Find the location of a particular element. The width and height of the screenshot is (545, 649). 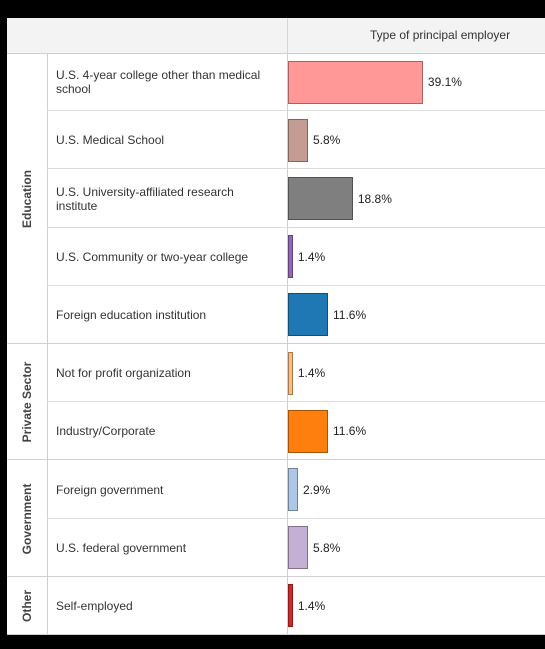

group-cell-private-sector: Private Sector is located at coordinates (27, 402).